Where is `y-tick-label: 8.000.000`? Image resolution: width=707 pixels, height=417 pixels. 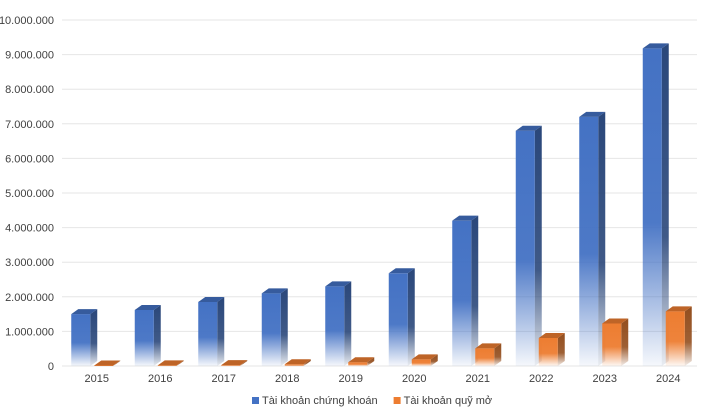 y-tick-label: 8.000.000 is located at coordinates (29, 90).